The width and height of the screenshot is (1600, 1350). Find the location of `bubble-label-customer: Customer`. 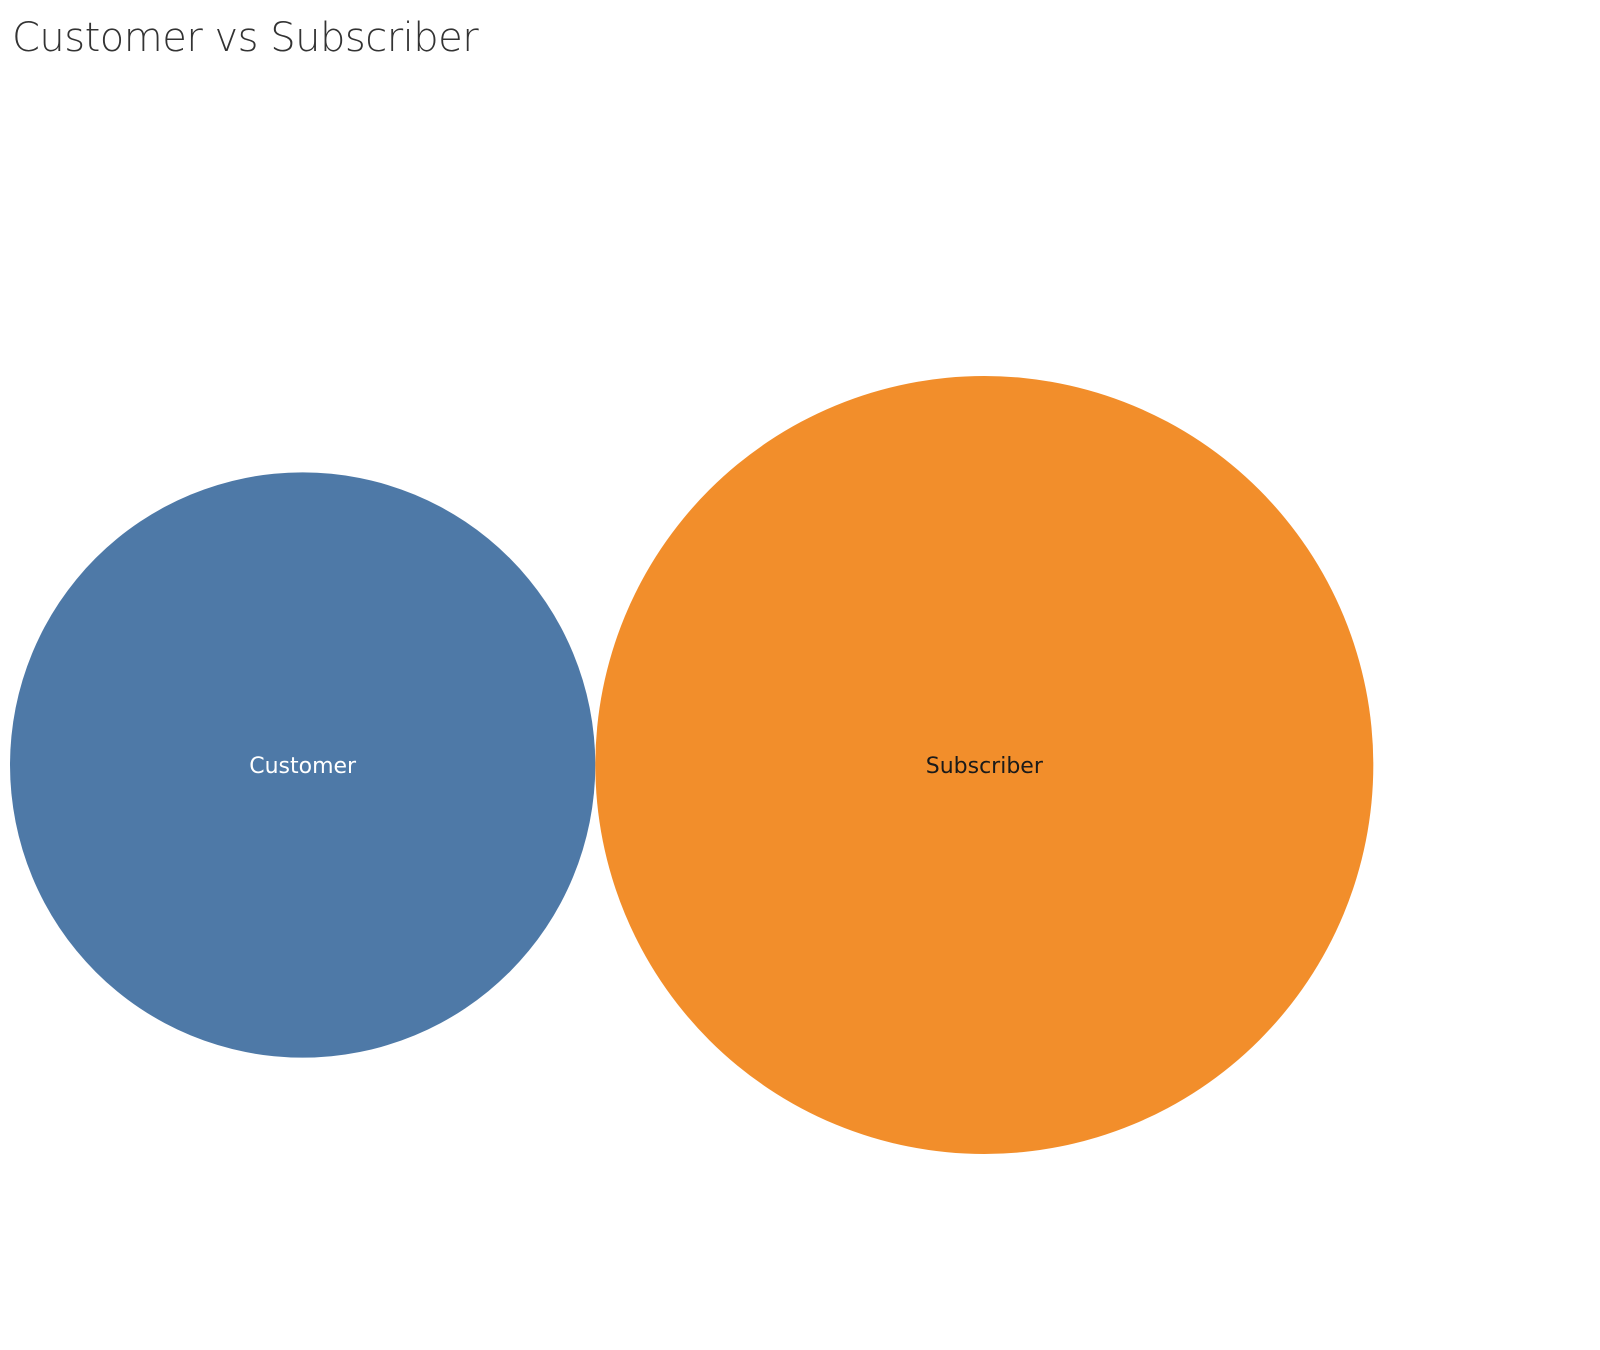

bubble-label-customer: Customer is located at coordinates (303, 766).